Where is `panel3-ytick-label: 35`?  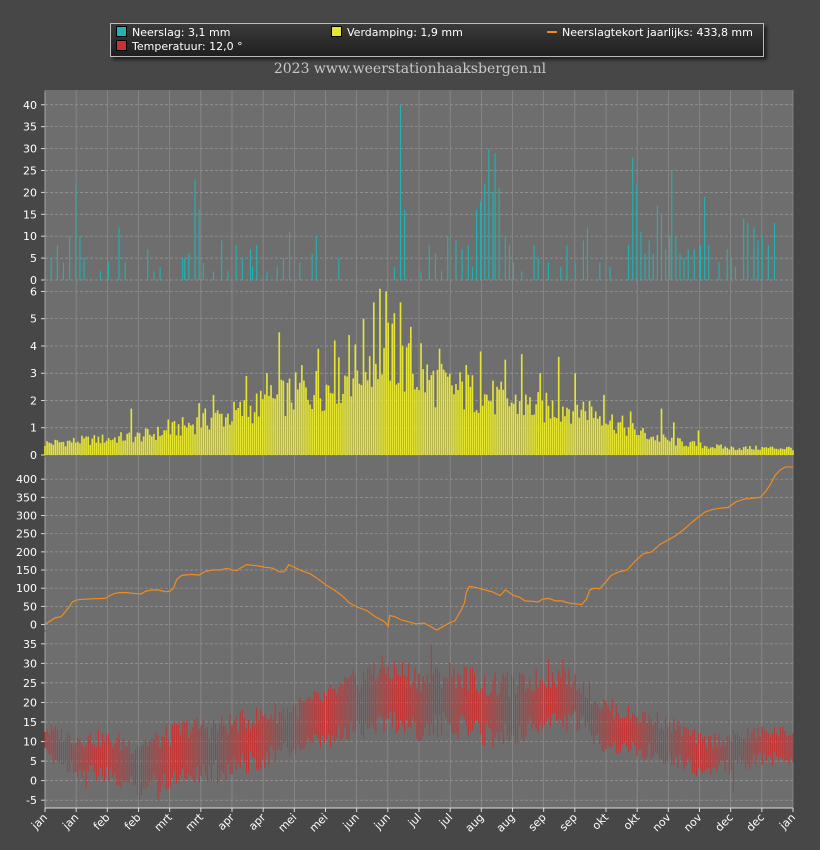
panel3-ytick-label: 35 is located at coordinates (30, 644).